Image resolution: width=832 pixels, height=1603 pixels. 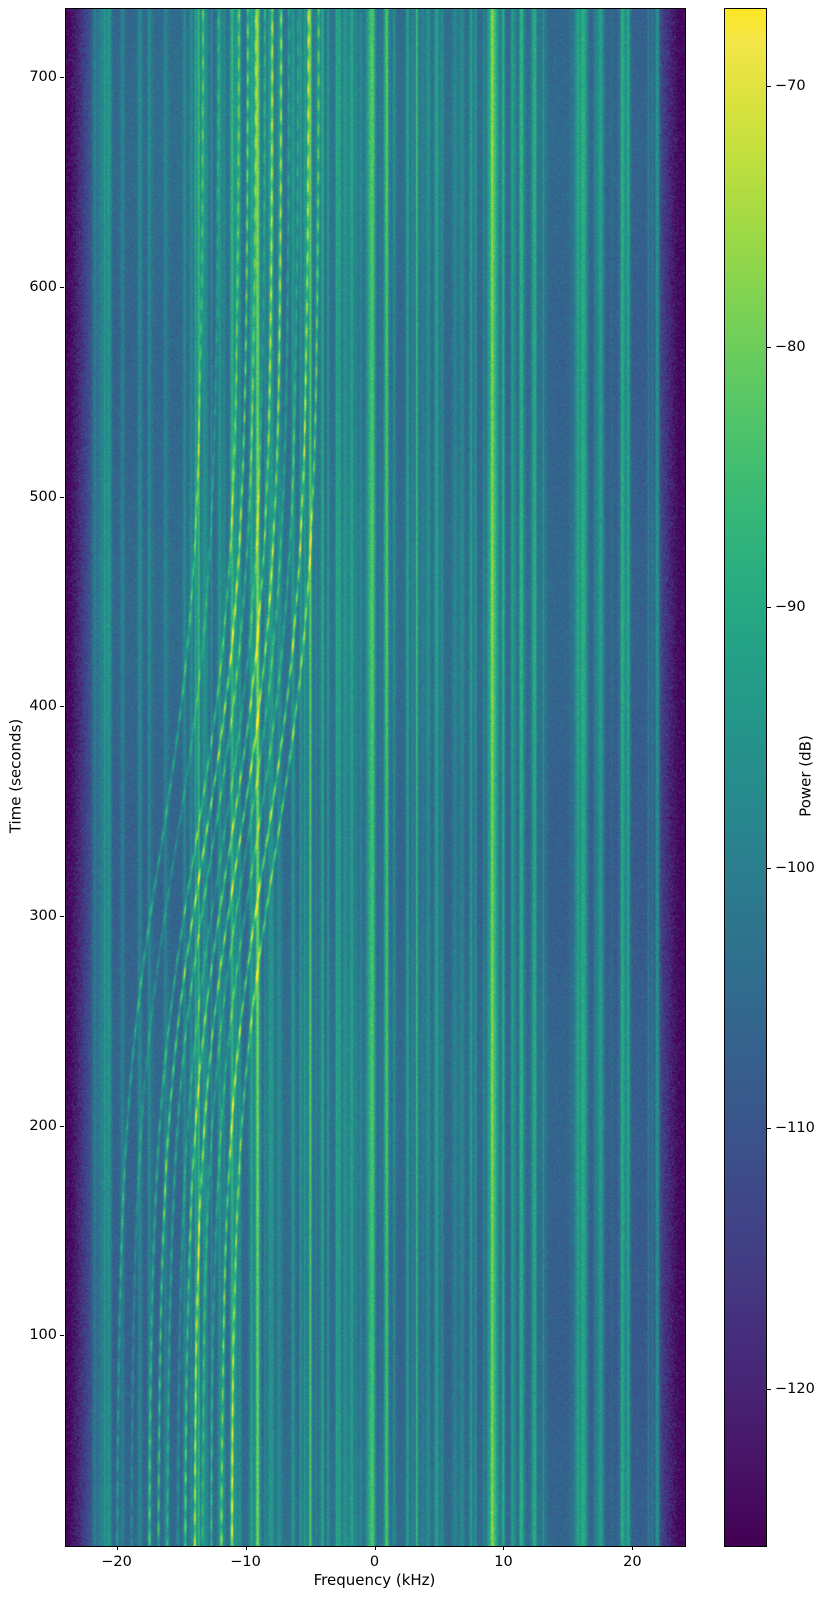 What do you see at coordinates (805, 776) in the screenshot?
I see `colorbar-label: Power (dB)` at bounding box center [805, 776].